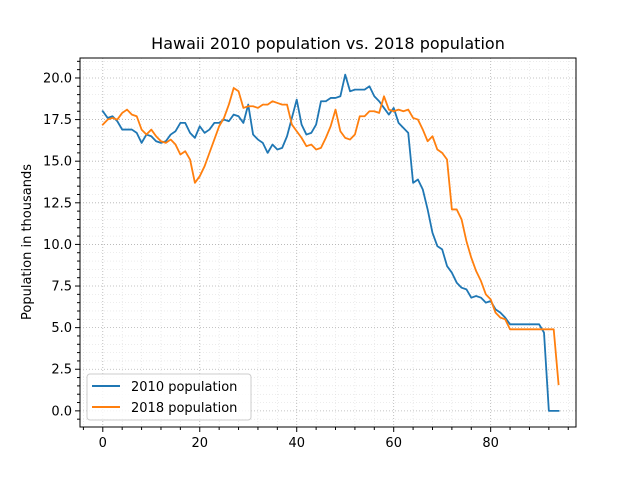 The width and height of the screenshot is (640, 480). Describe the element at coordinates (490, 443) in the screenshot. I see `x-tick-label: 80` at that location.